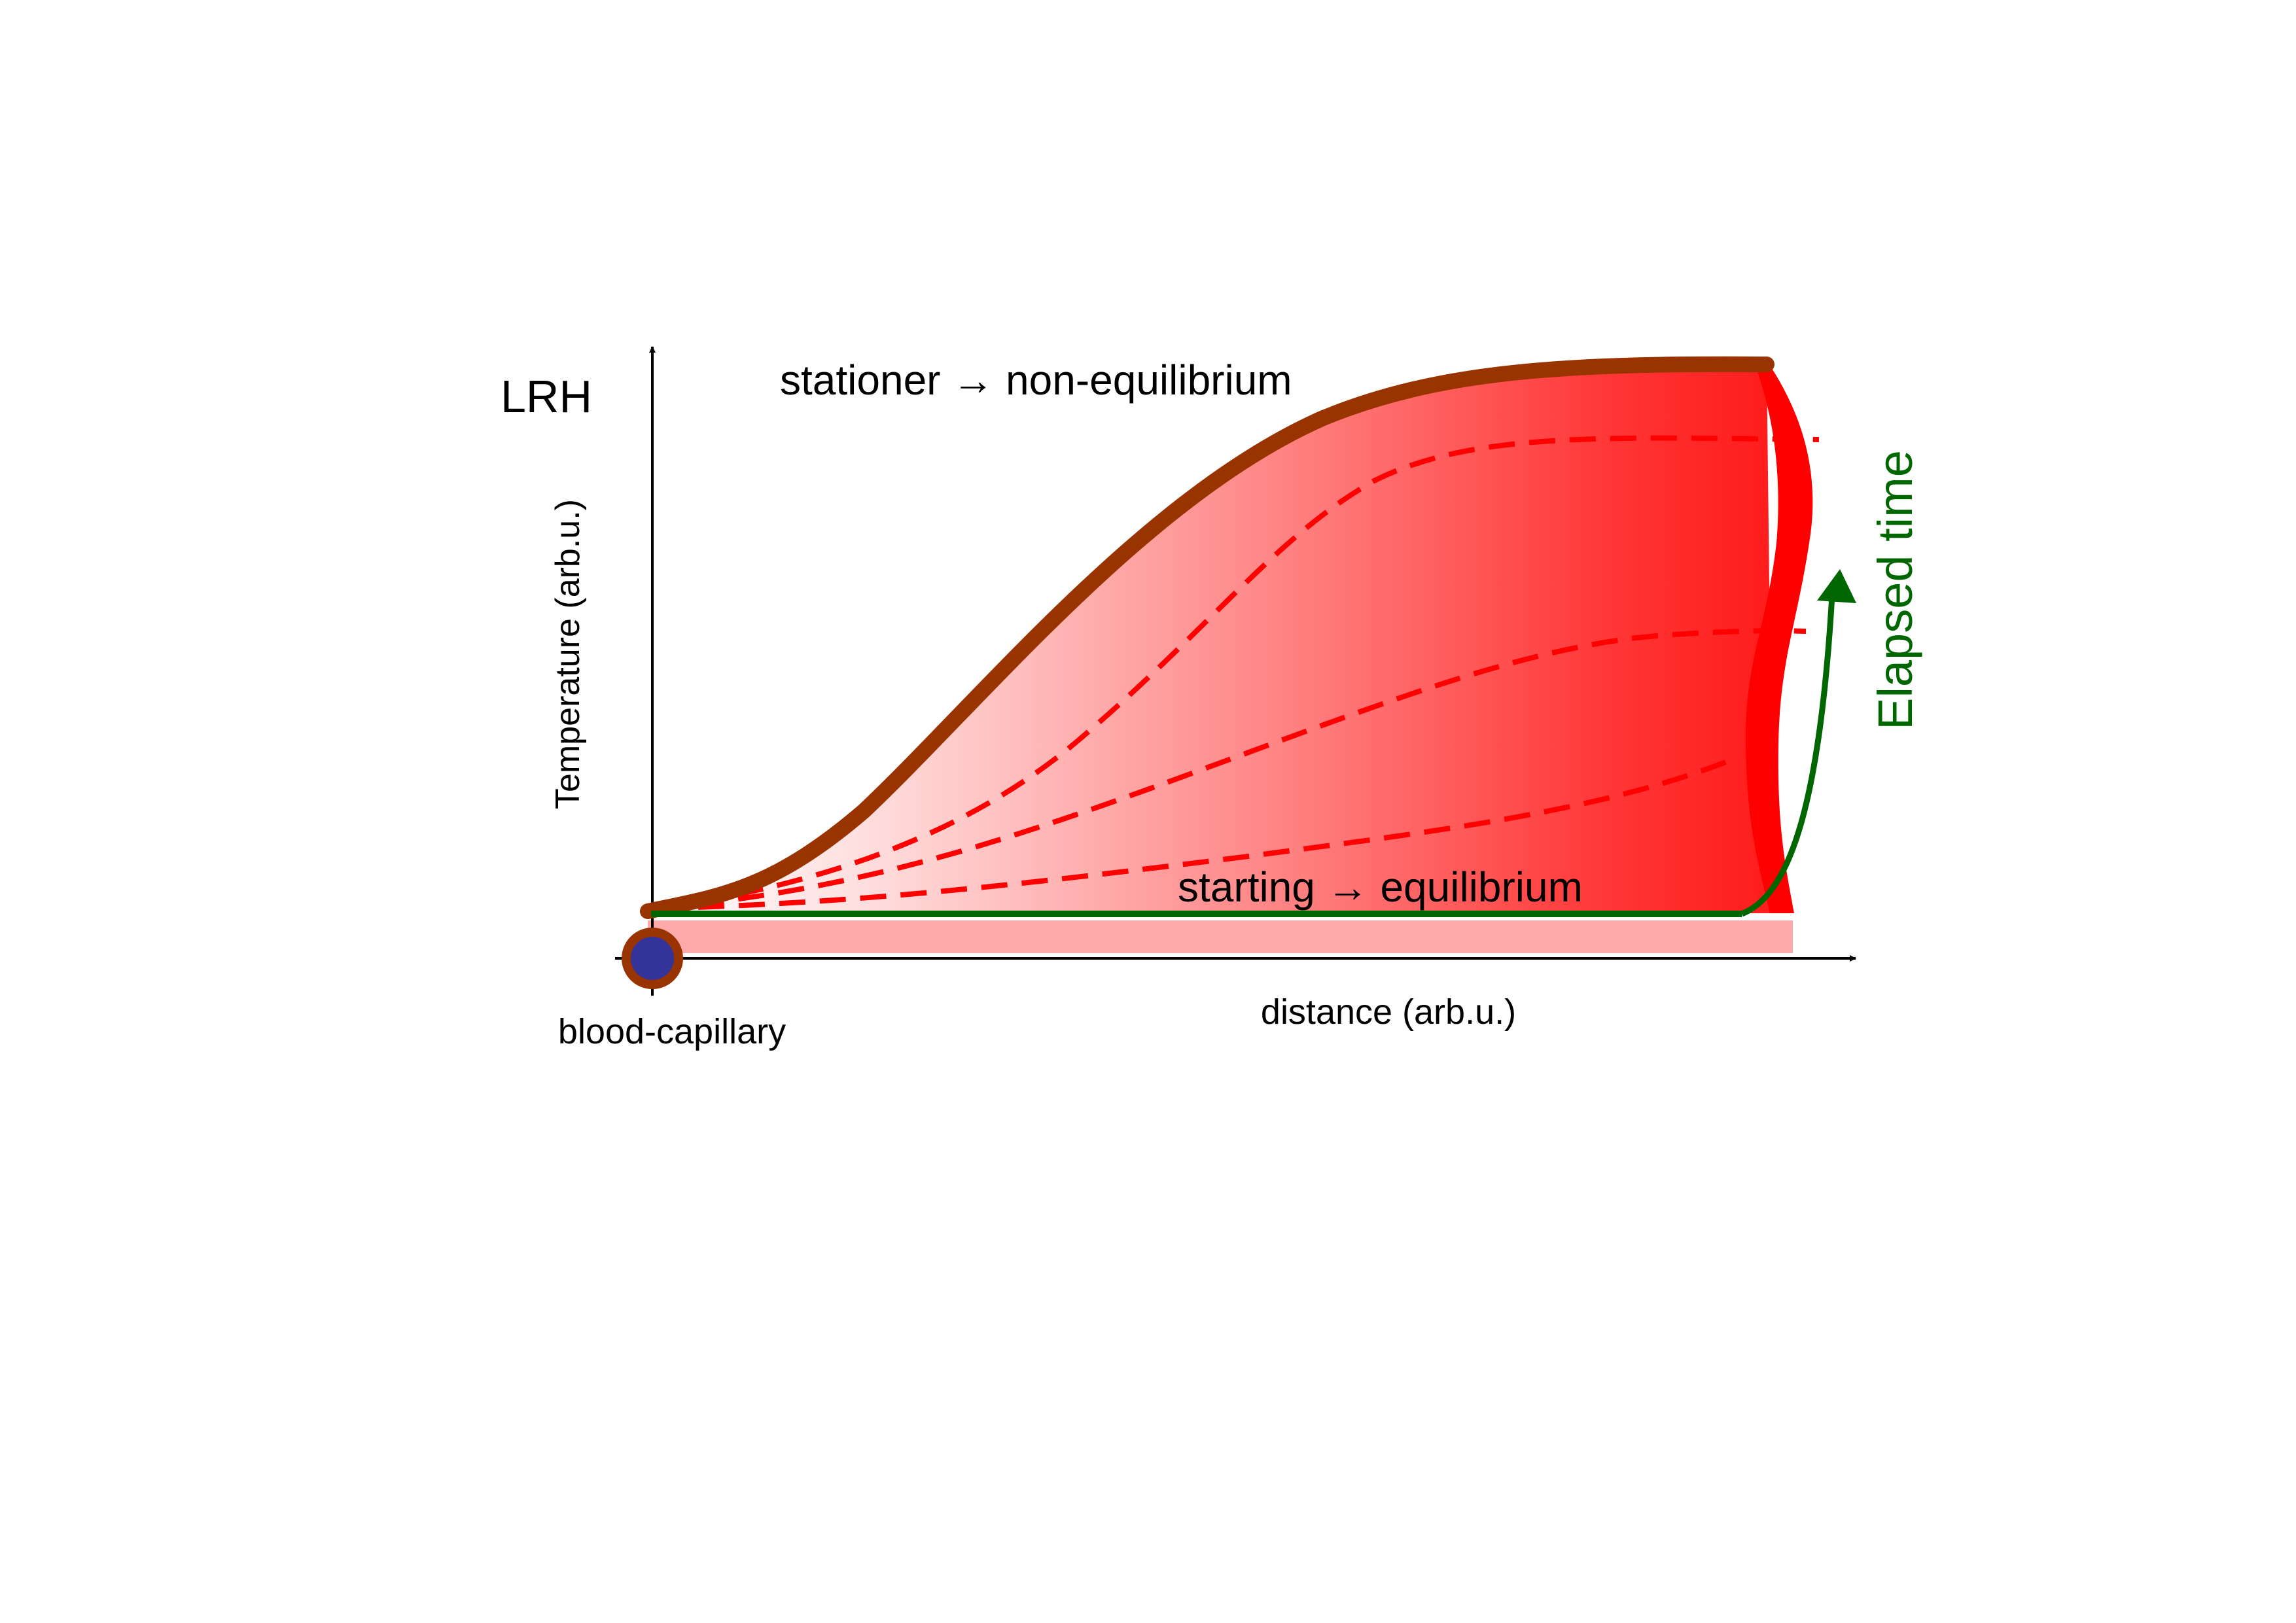 The image size is (2296, 1623). What do you see at coordinates (1836, 586) in the screenshot?
I see `elapsed-time-arrowhead` at bounding box center [1836, 586].